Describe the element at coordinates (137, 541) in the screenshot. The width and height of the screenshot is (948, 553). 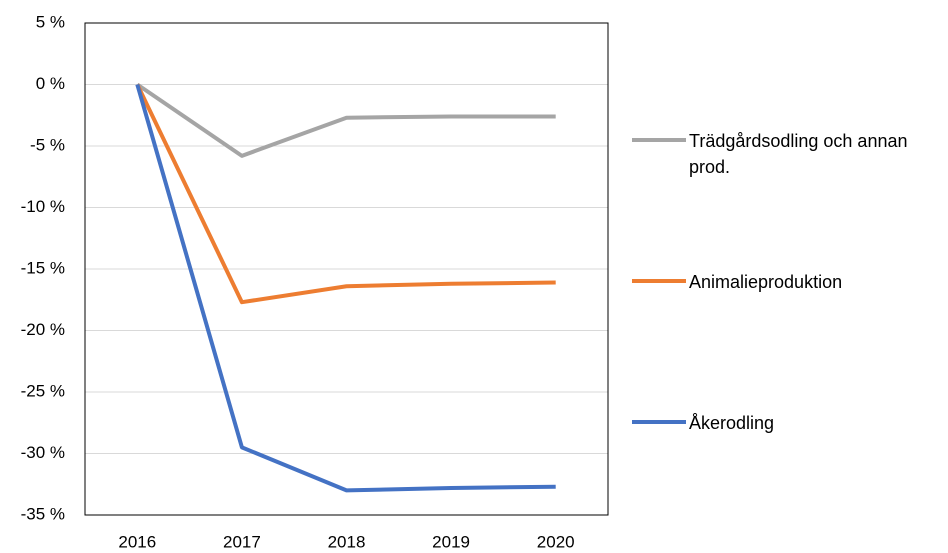
I see `x-tick-label: 2016` at that location.